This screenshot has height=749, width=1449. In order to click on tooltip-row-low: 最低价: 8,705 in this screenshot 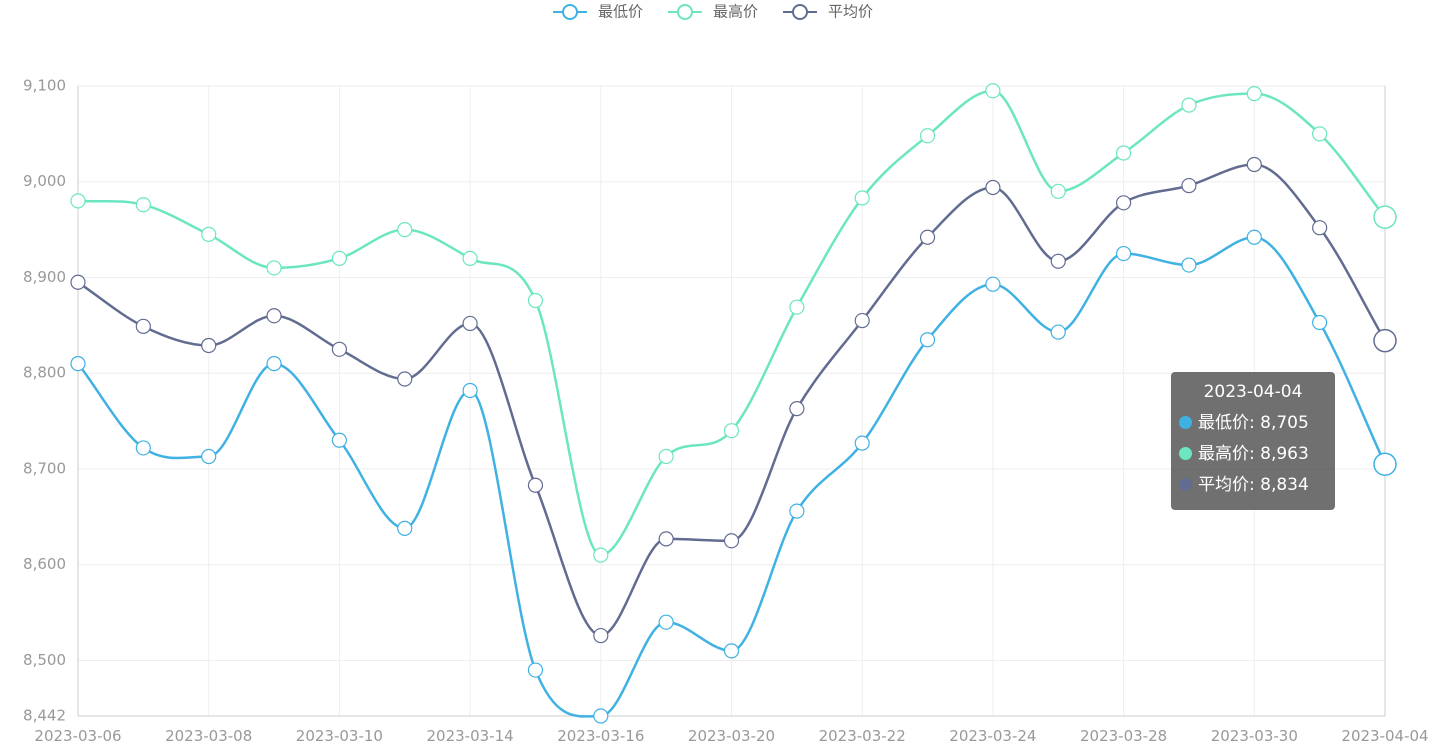, I will do `click(1253, 423)`.